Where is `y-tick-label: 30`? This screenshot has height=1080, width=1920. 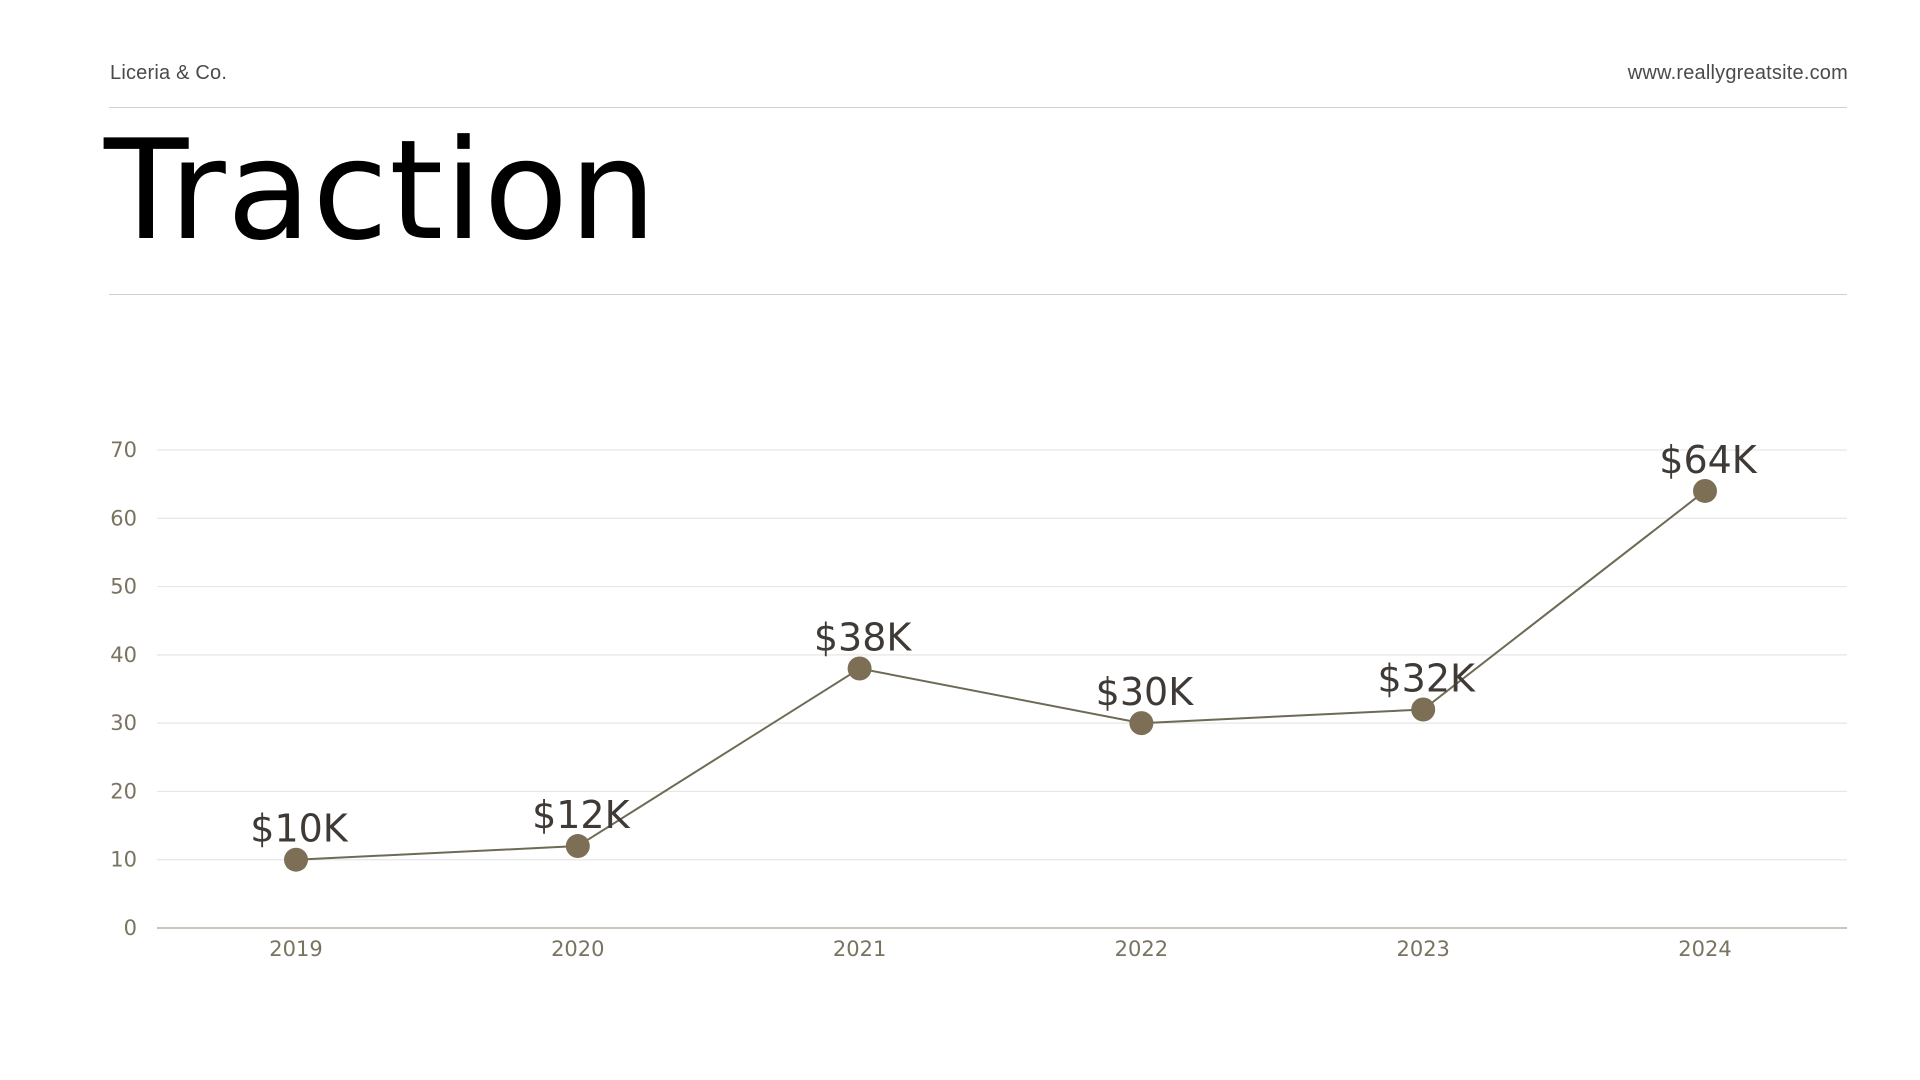
y-tick-label: 30 is located at coordinates (123, 723).